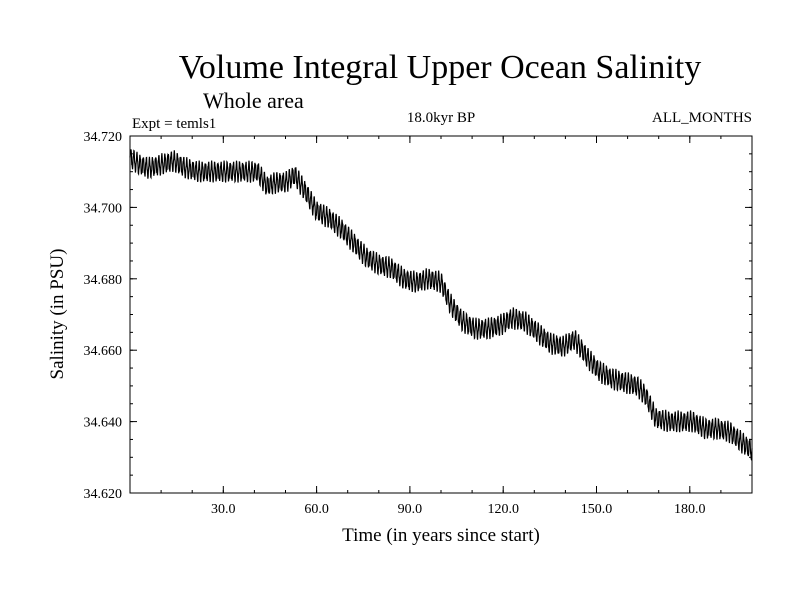 The height and width of the screenshot is (600, 800). Describe the element at coordinates (103, 423) in the screenshot. I see `y-tick-label: 34.640` at that location.